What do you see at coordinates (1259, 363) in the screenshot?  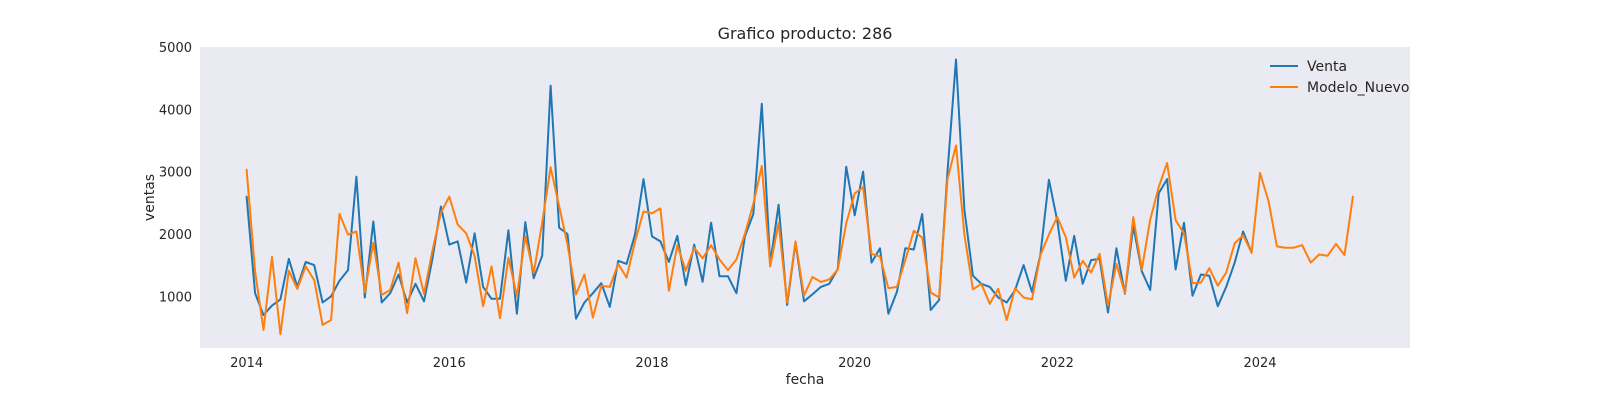 I see `x-tick-label: 2024` at bounding box center [1259, 363].